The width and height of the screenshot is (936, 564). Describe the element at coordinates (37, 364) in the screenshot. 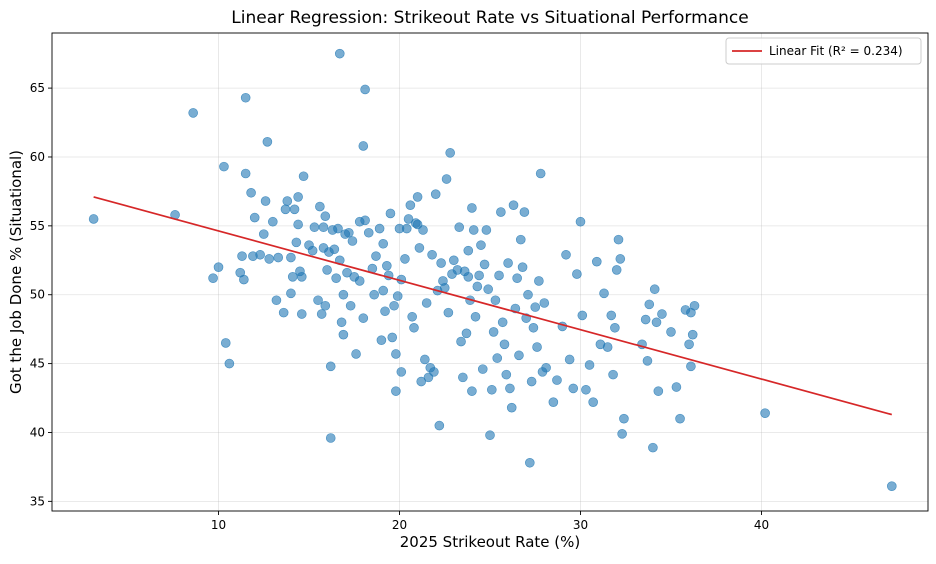

I see `y-tick-label: 45` at that location.